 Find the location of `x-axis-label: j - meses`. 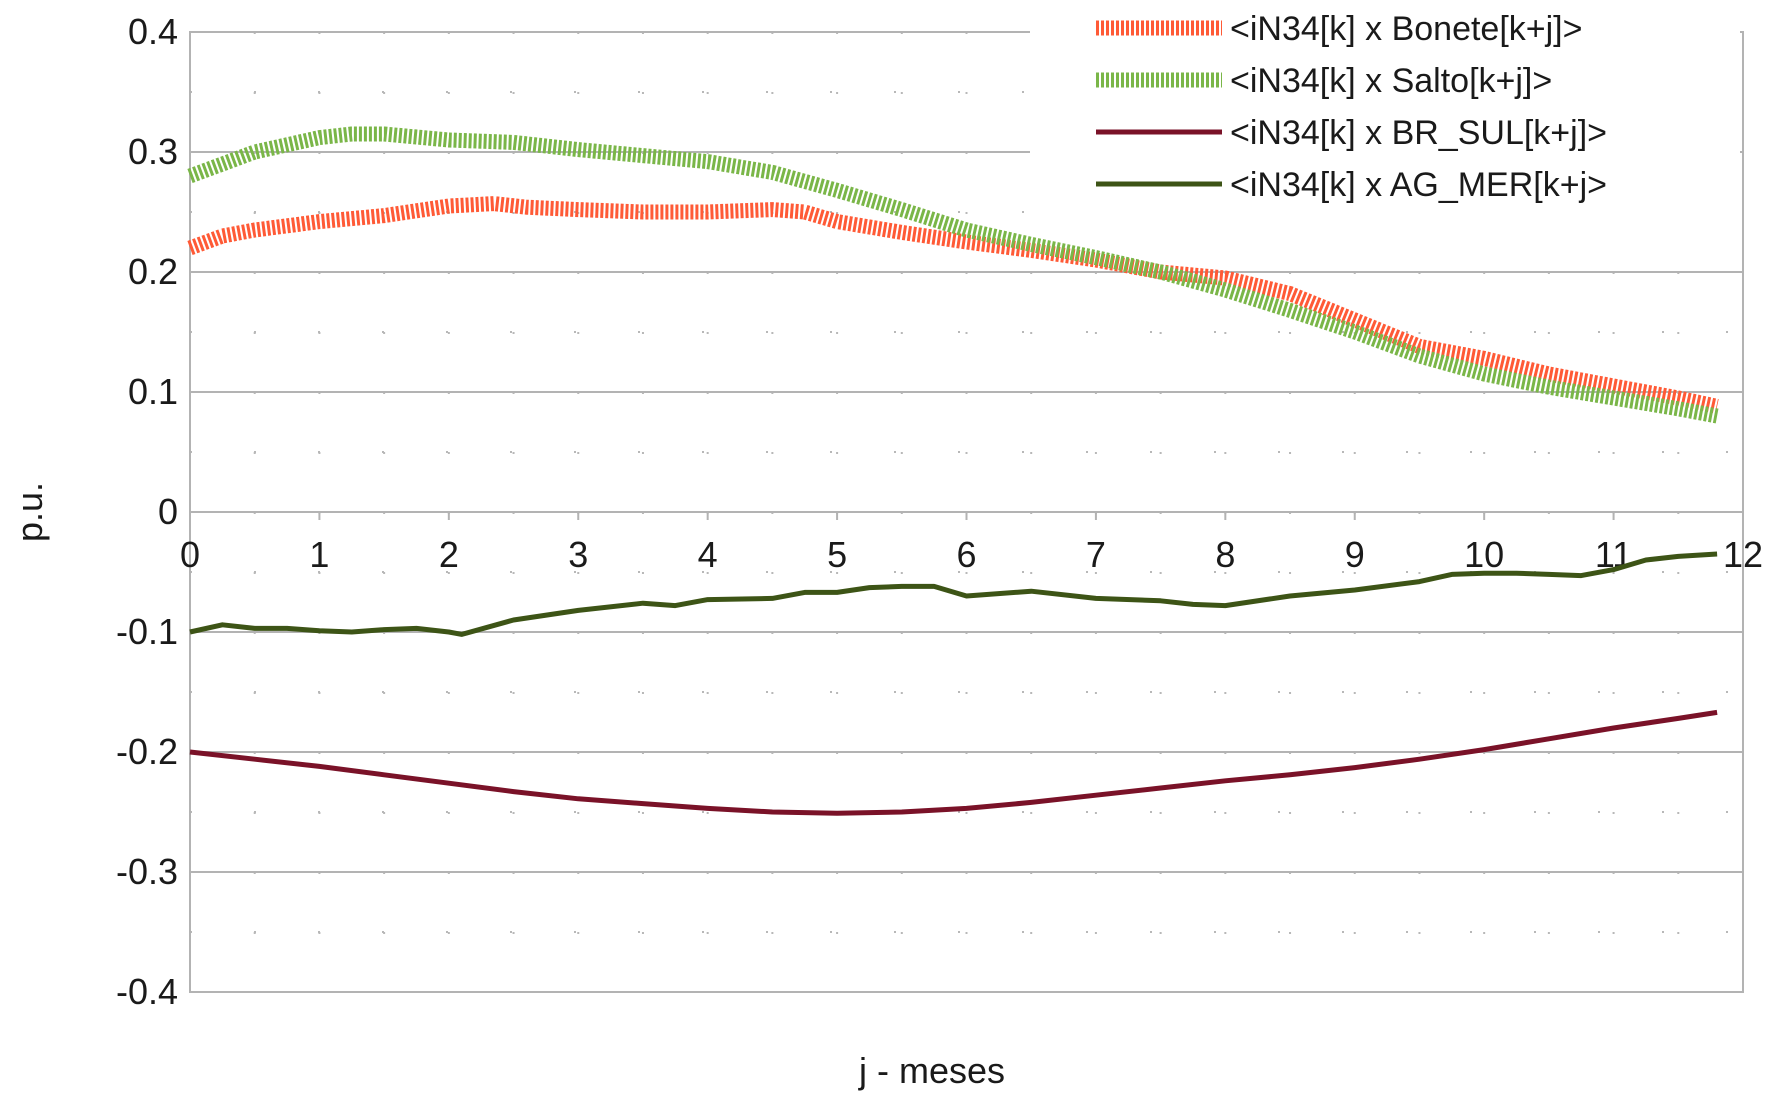

x-axis-label: j - meses is located at coordinates (931, 1070).